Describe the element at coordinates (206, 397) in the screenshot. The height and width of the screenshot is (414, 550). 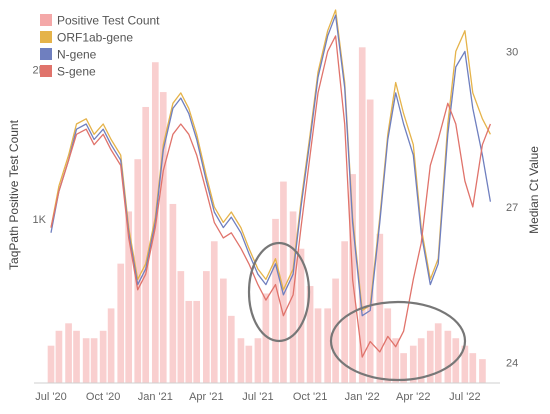
I see `x-tick-label: Apr '21` at that location.